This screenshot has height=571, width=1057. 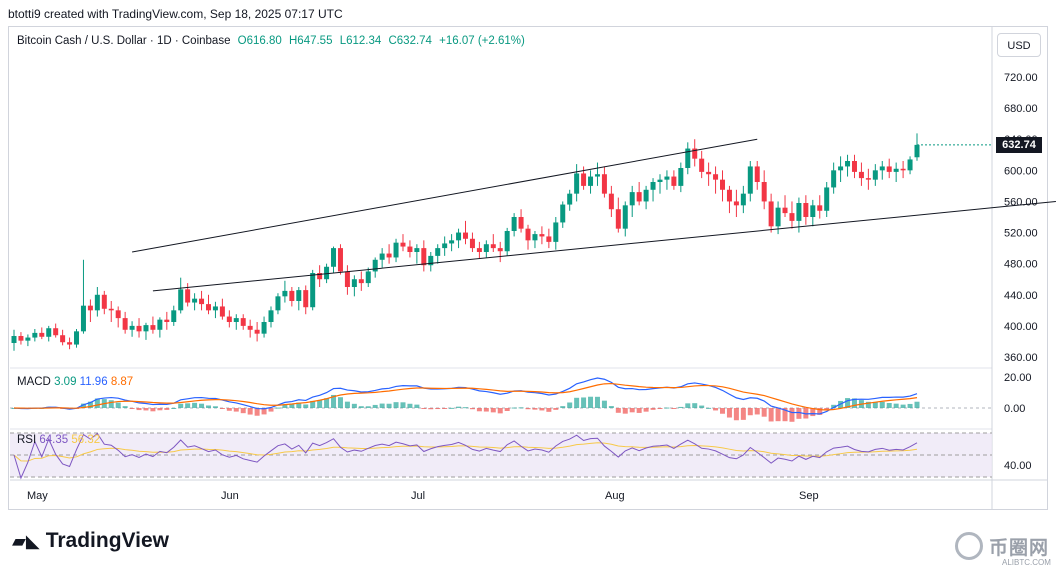 What do you see at coordinates (1021, 265) in the screenshot?
I see `y-tick-label: 480.00` at bounding box center [1021, 265].